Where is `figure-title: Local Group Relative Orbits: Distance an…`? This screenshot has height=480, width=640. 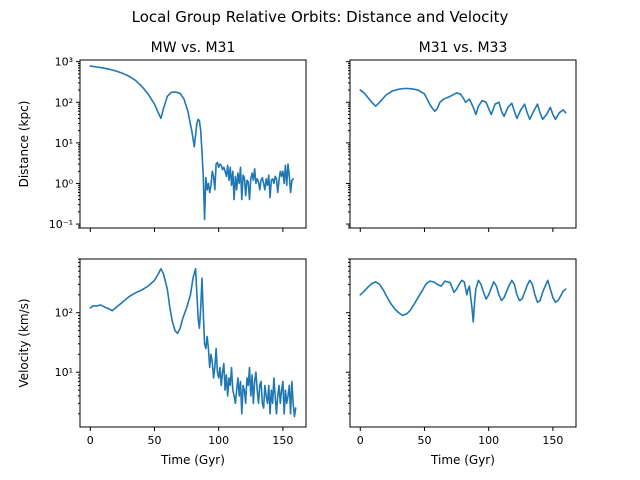
figure-title: Local Group Relative Orbits: Distance an… is located at coordinates (320, 17).